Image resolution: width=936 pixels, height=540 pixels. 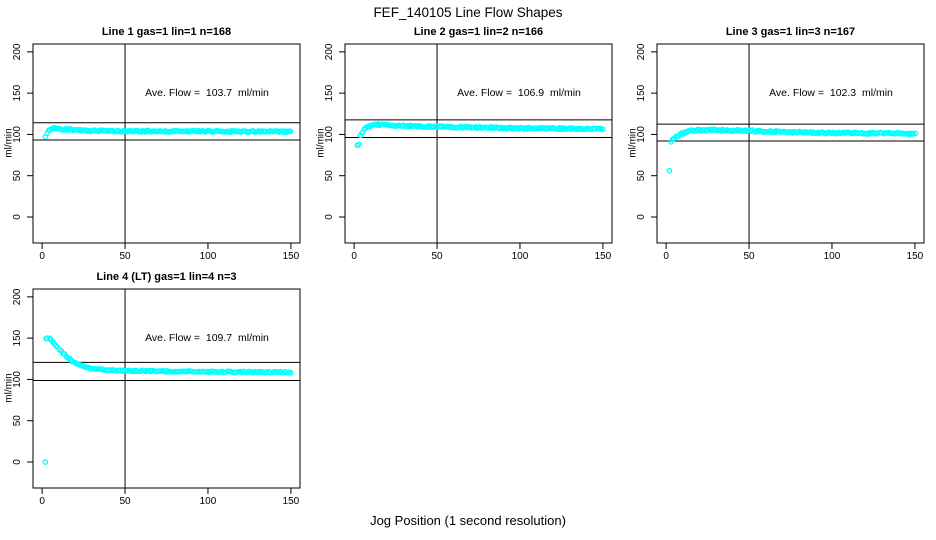 I want to click on chart-canvas-line-2: 0 50 100 150 0 50 100 150 200, so click(x=468, y=152).